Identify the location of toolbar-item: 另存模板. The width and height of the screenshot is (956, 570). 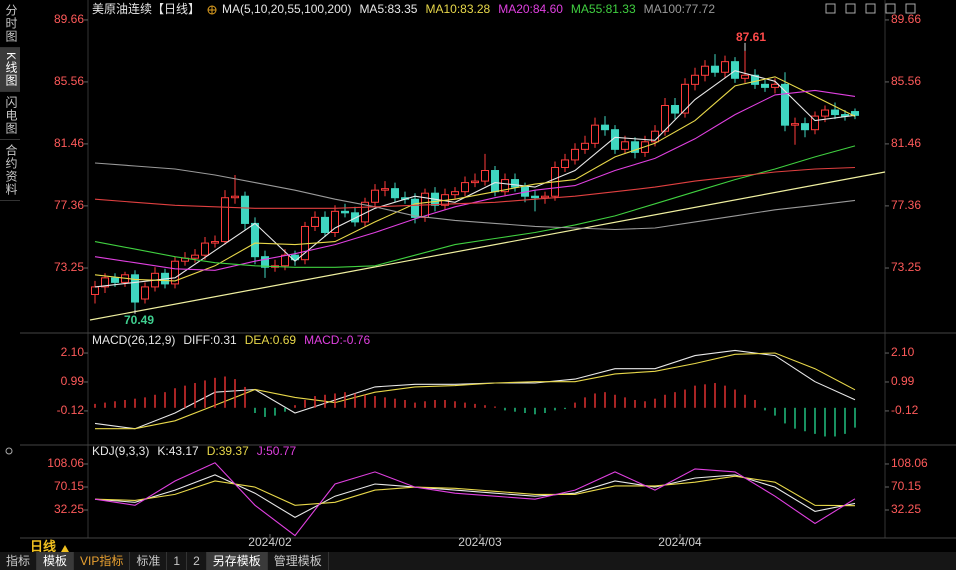
(237, 561).